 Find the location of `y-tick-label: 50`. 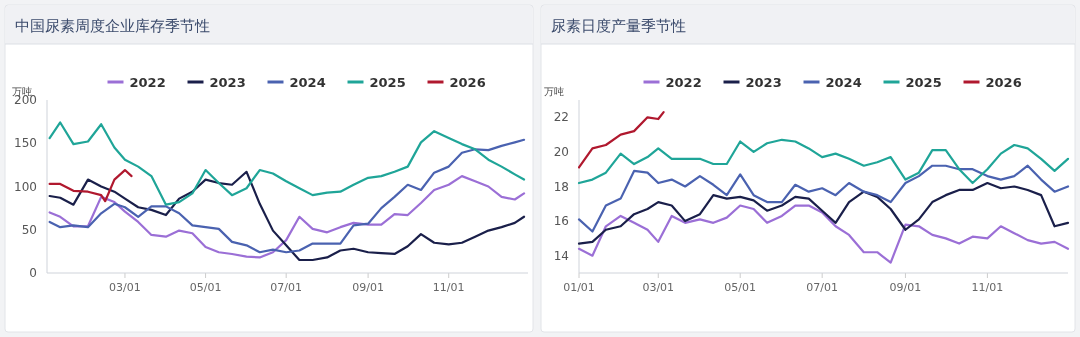

y-tick-label: 50 is located at coordinates (29, 229).